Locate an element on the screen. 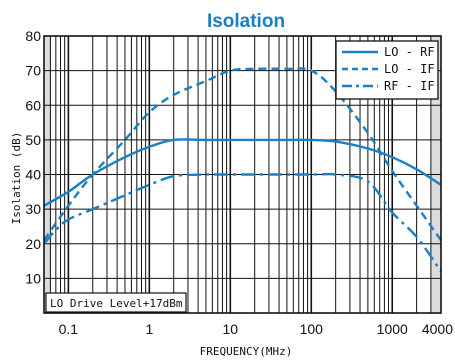 The height and width of the screenshot is (360, 455). x-tick-label: 0.1 is located at coordinates (69, 329).